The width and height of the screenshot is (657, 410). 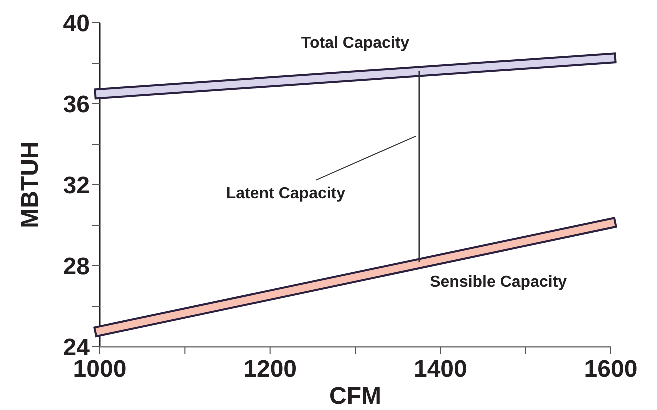 I want to click on x-tick-label: 1200, so click(x=271, y=369).